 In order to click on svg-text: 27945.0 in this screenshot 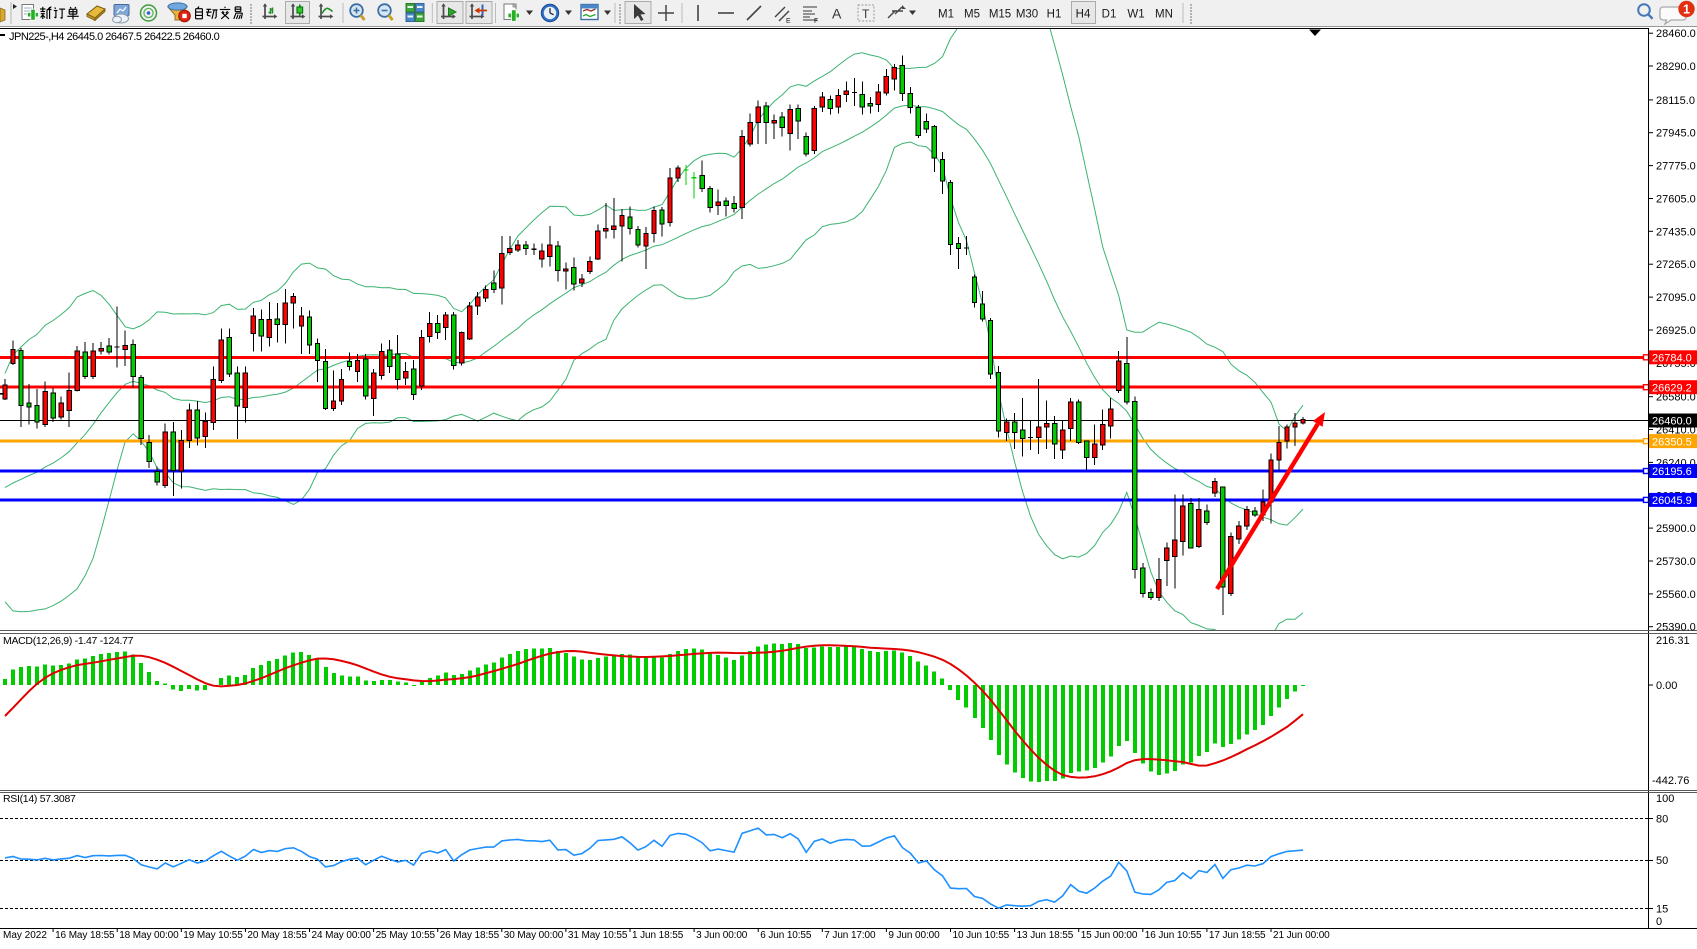, I will do `click(1676, 134)`.